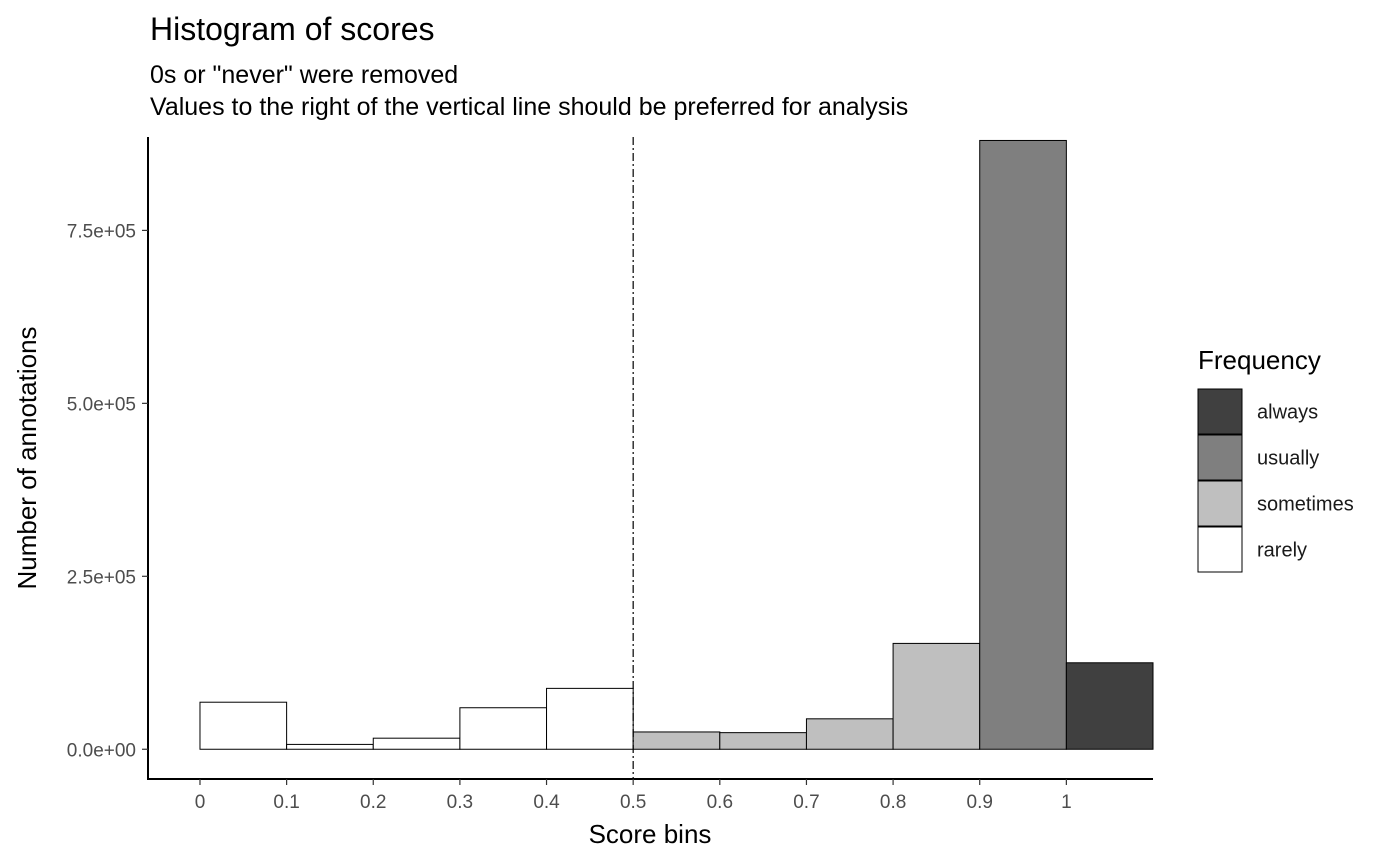 The height and width of the screenshot is (865, 1400). Describe the element at coordinates (633, 802) in the screenshot. I see `x-tick-label-5: 0.5` at that location.